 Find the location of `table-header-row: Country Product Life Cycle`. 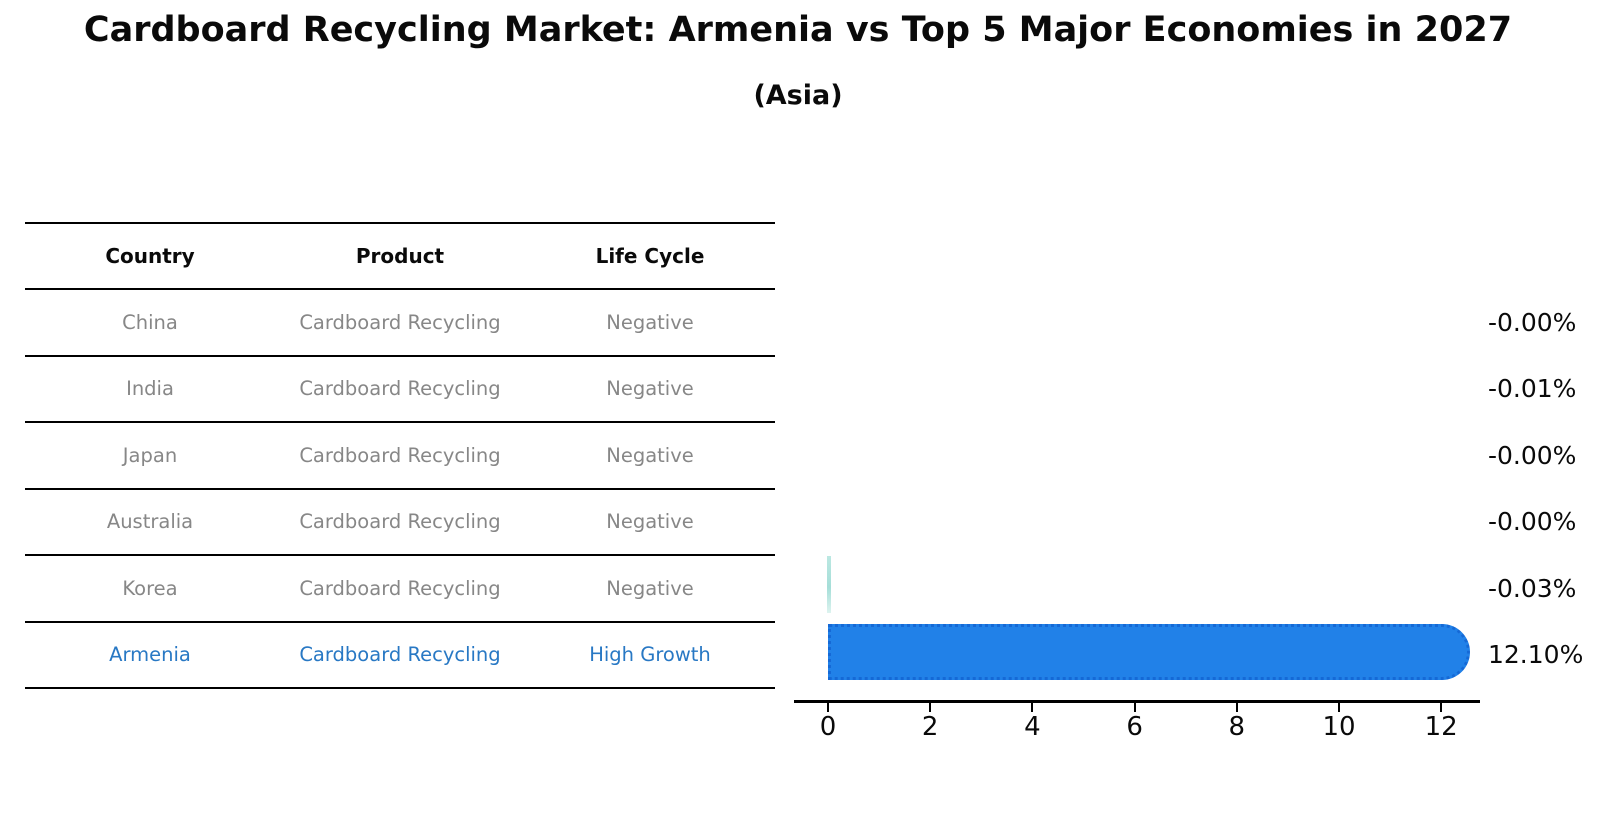

table-header-row: Country Product Life Cycle is located at coordinates (400, 256).